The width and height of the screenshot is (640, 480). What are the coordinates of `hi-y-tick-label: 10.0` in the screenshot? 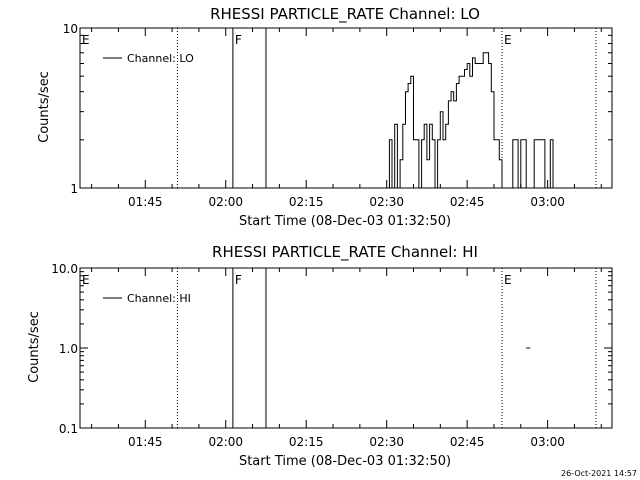 It's located at (64, 269).